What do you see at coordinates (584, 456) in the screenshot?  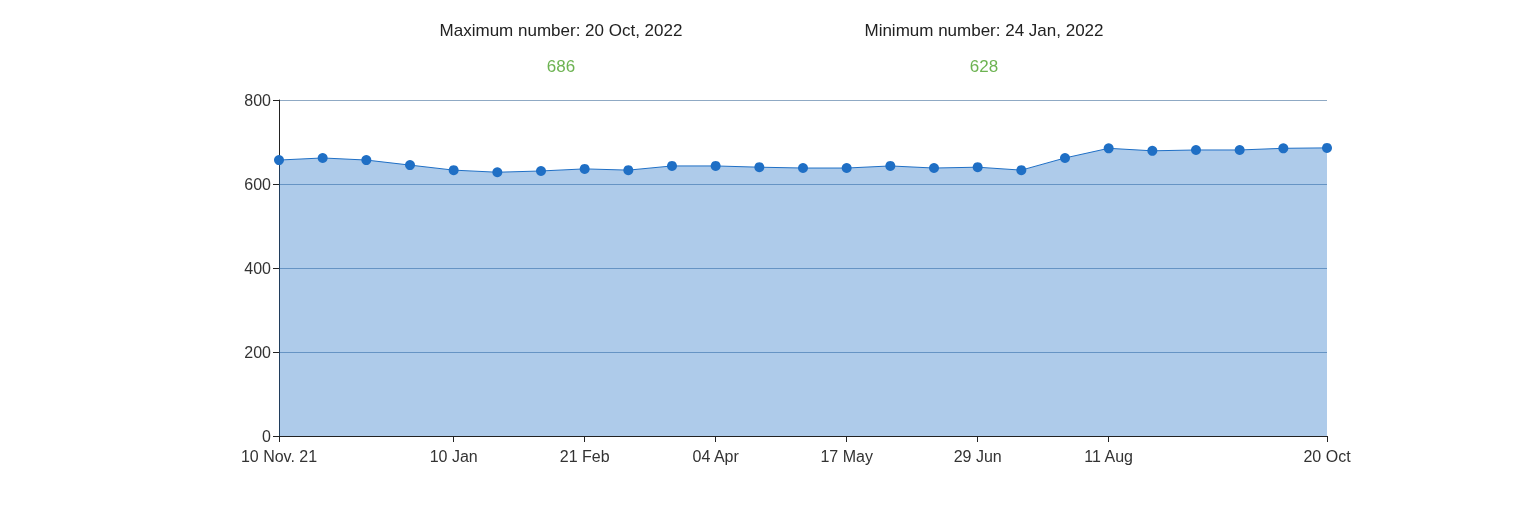 I see `x-tick-label: 21 Feb` at bounding box center [584, 456].